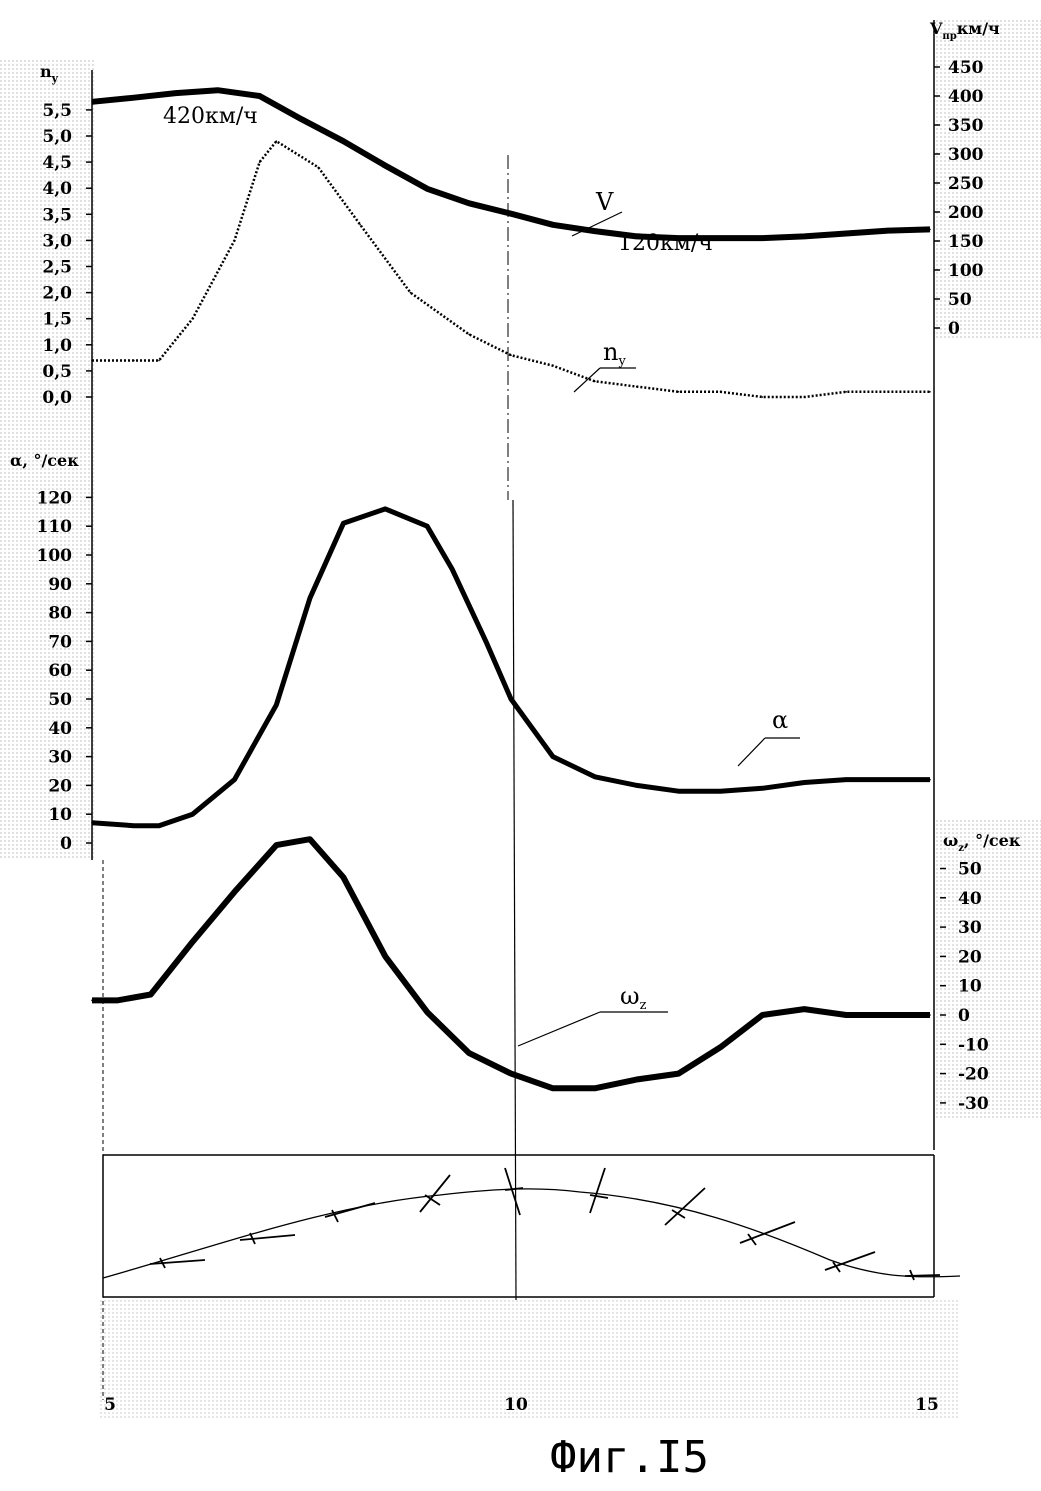 The width and height of the screenshot is (1041, 1491). Describe the element at coordinates (751, 752) in the screenshot. I see `alpha-leader-line` at that location.